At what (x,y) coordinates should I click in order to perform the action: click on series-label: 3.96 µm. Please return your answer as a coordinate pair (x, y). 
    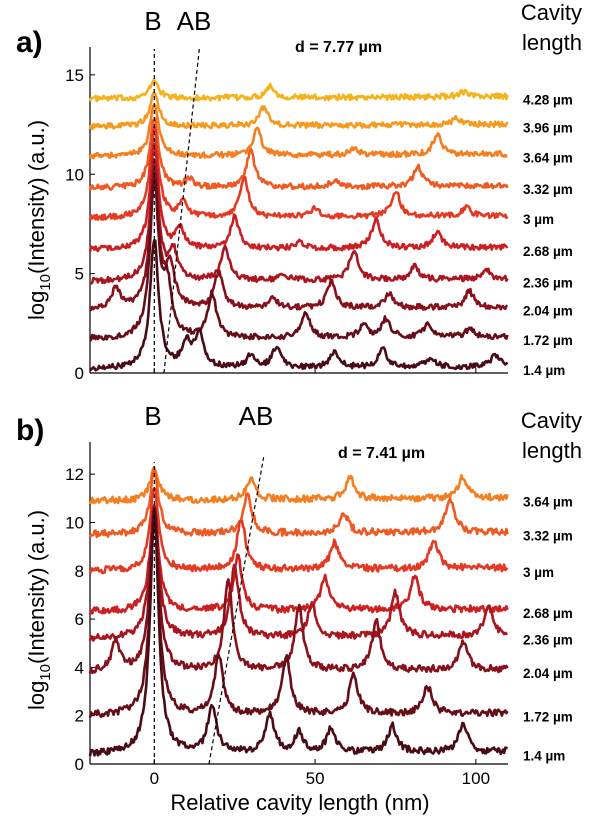
    Looking at the image, I should click on (548, 128).